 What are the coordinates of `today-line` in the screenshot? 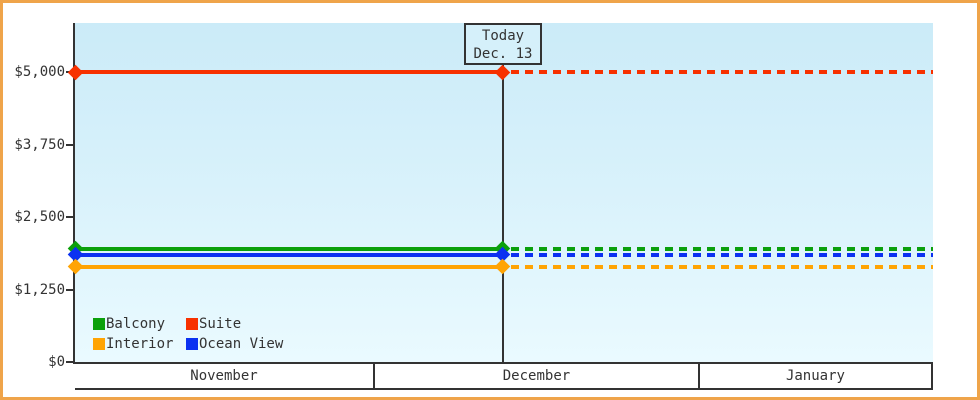 It's located at (502, 213).